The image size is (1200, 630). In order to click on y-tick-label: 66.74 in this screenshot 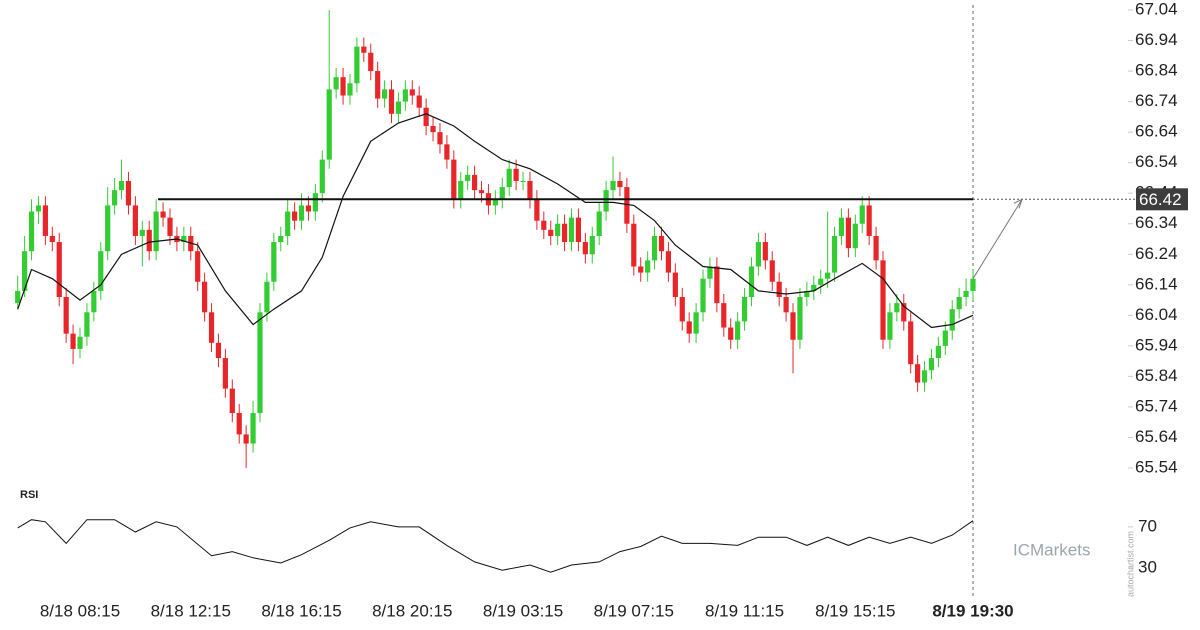, I will do `click(1156, 100)`.